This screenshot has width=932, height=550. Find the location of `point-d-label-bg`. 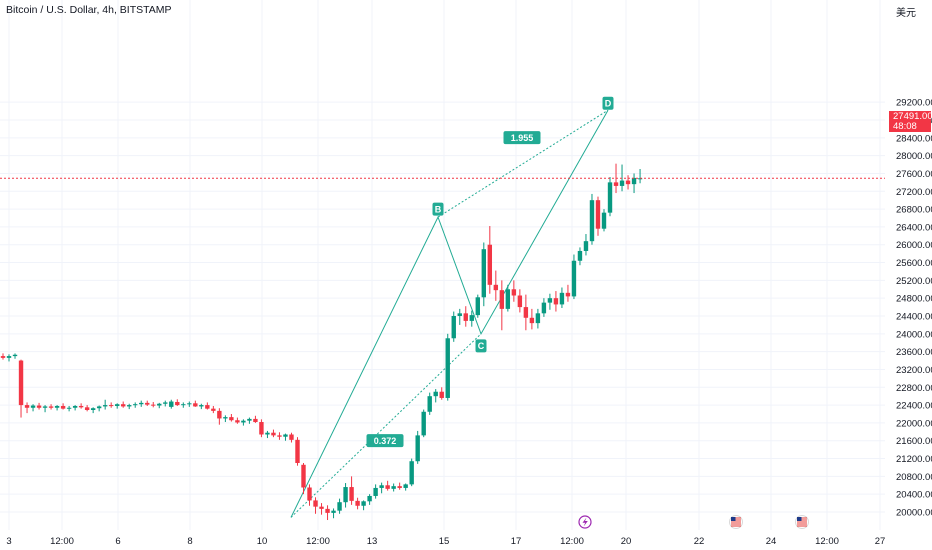

point-d-label-bg is located at coordinates (608, 103).